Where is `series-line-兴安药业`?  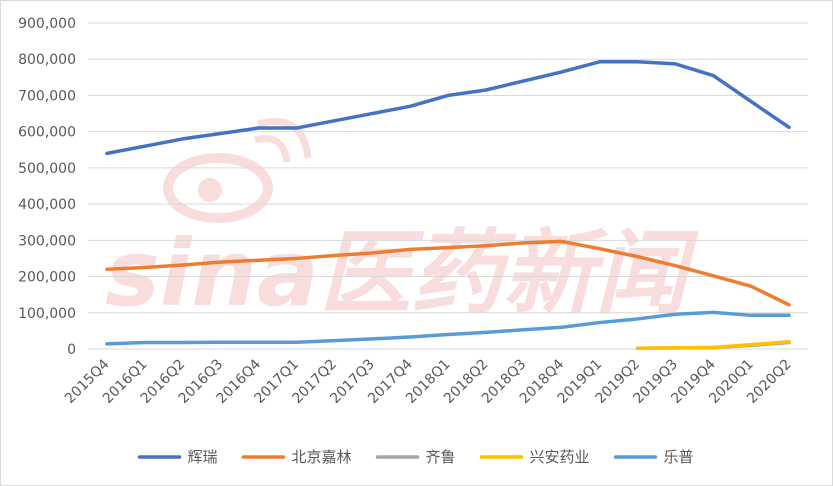
series-line-兴安药业 is located at coordinates (713, 345).